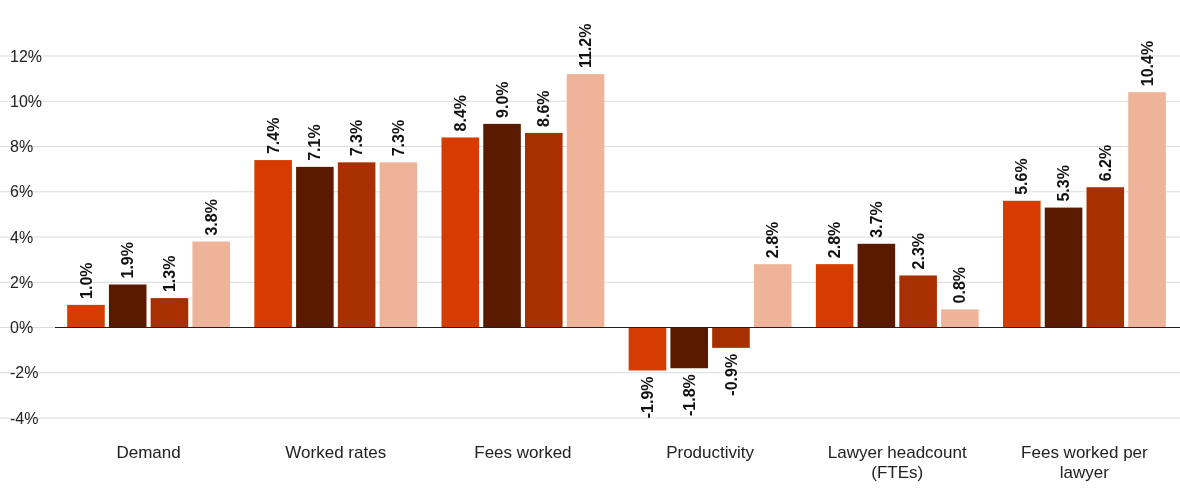  Describe the element at coordinates (26, 101) in the screenshot. I see `y-tick-label: 10%` at that location.